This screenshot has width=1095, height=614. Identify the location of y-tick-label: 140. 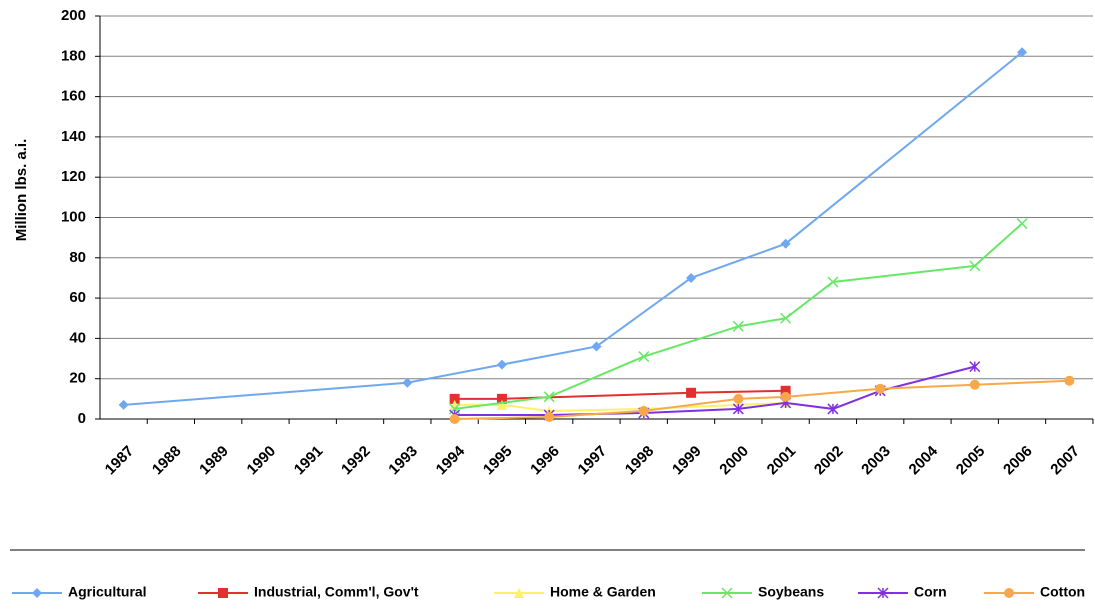
(73, 136).